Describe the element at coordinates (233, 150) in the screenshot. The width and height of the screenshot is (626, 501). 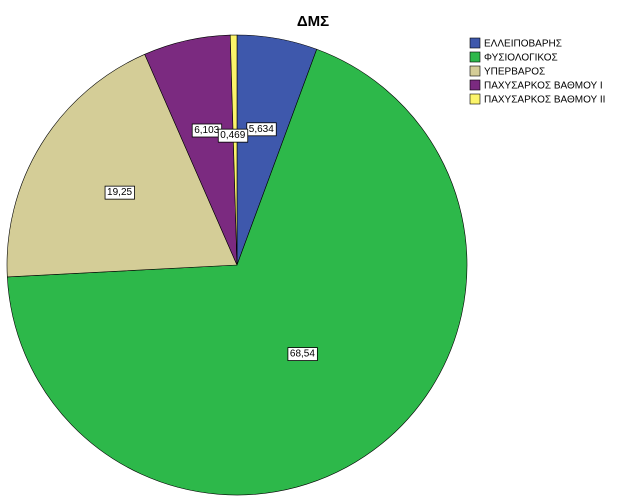
I see `pie-slice` at that location.